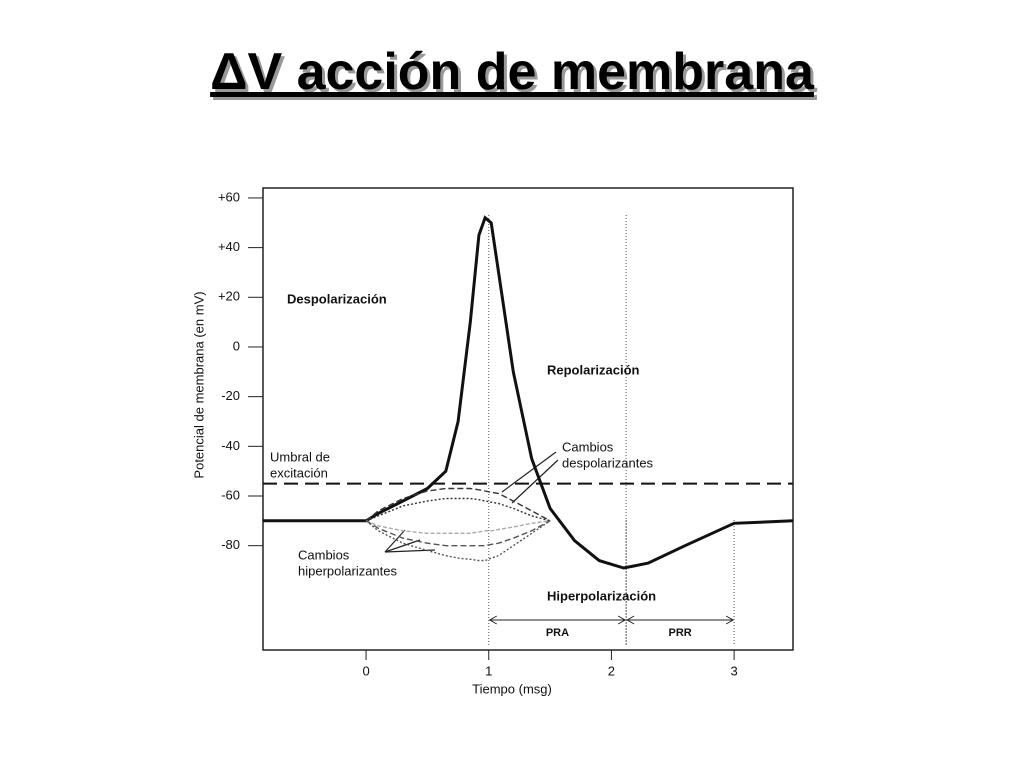 The image size is (1024, 768). Describe the element at coordinates (601, 595) in the screenshot. I see `annotation: Hiperpolarización` at that location.